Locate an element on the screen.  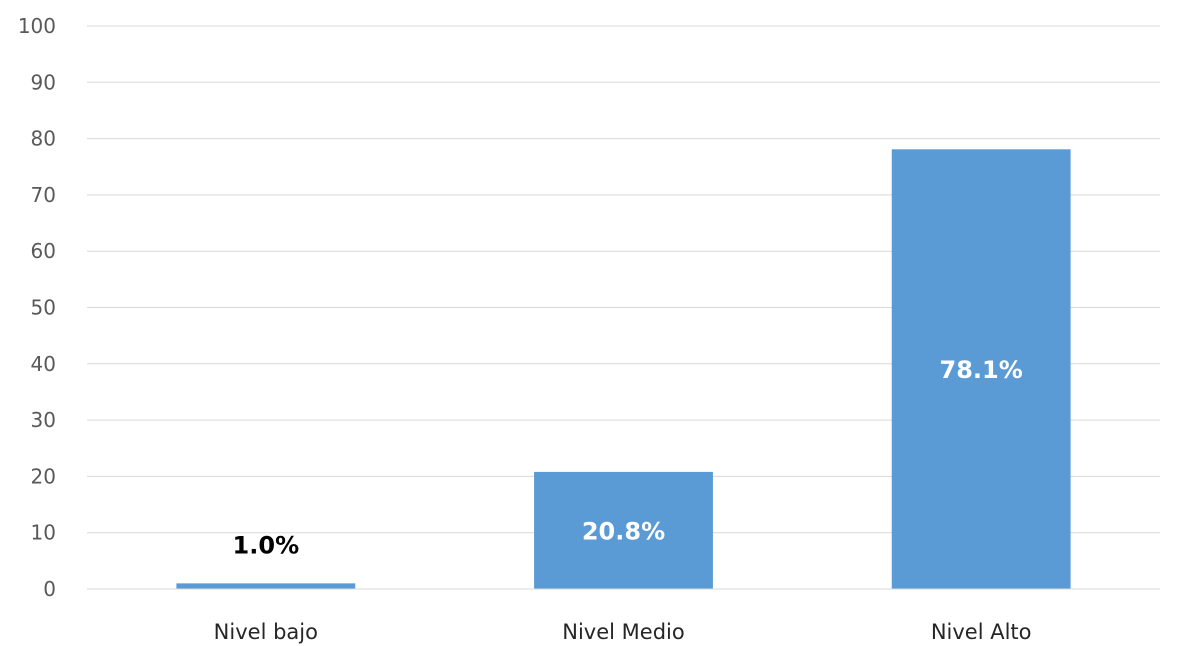
x-category-label: Nivel Medio is located at coordinates (623, 632).